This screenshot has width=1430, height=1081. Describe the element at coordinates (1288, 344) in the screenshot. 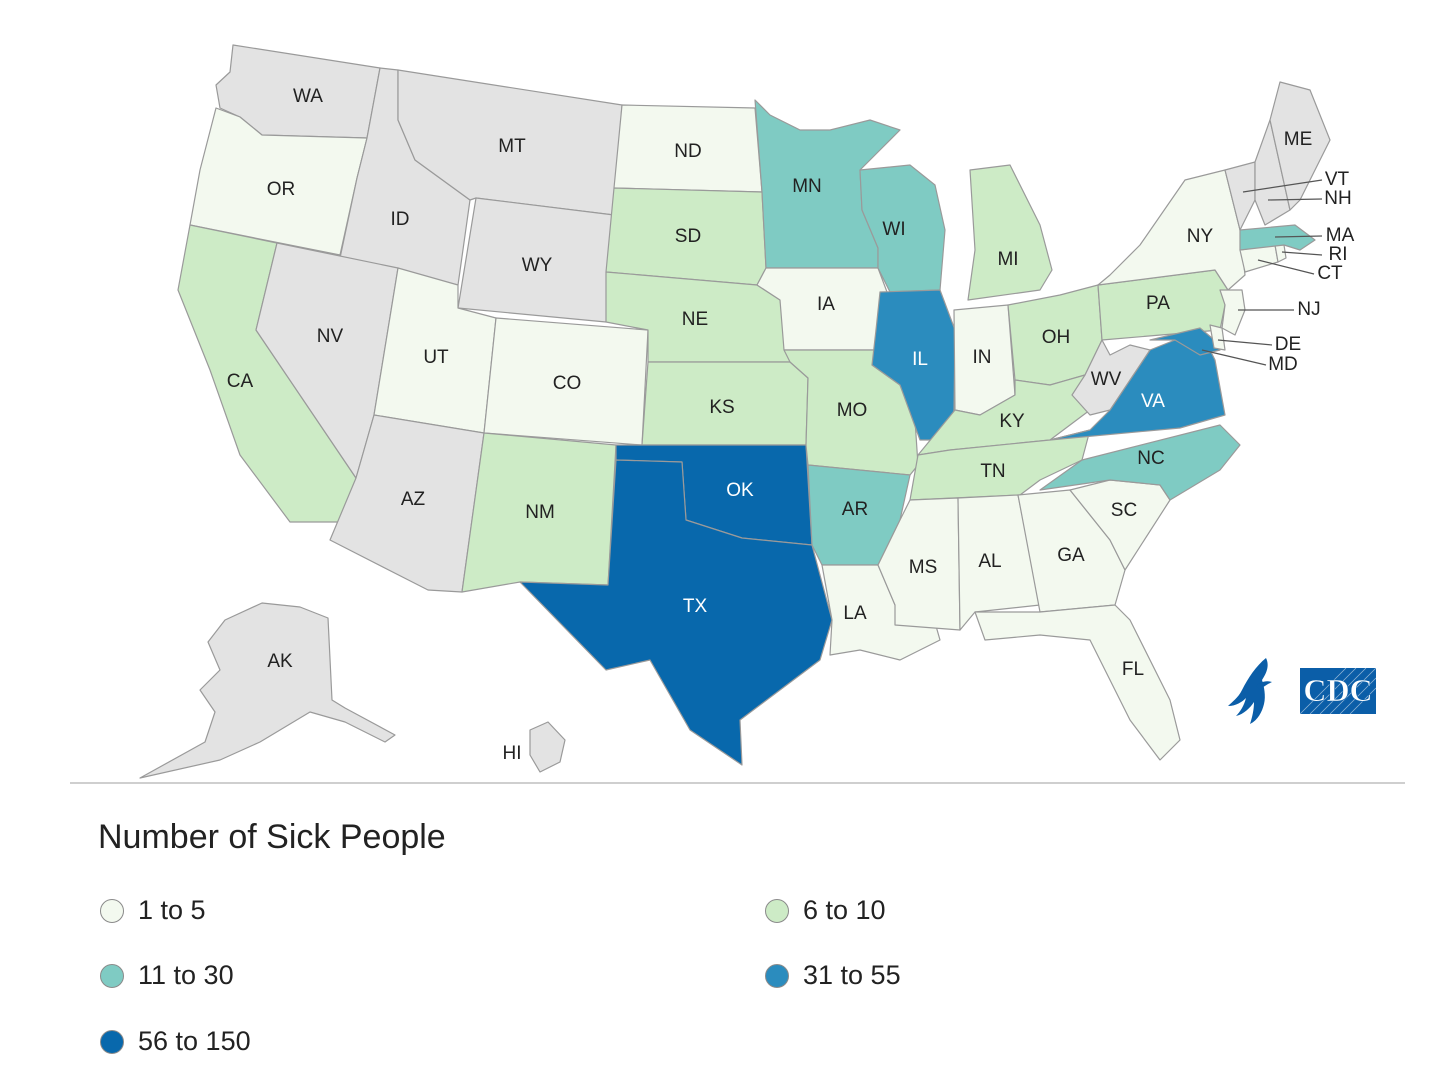

I see `state-label-de: DE` at that location.